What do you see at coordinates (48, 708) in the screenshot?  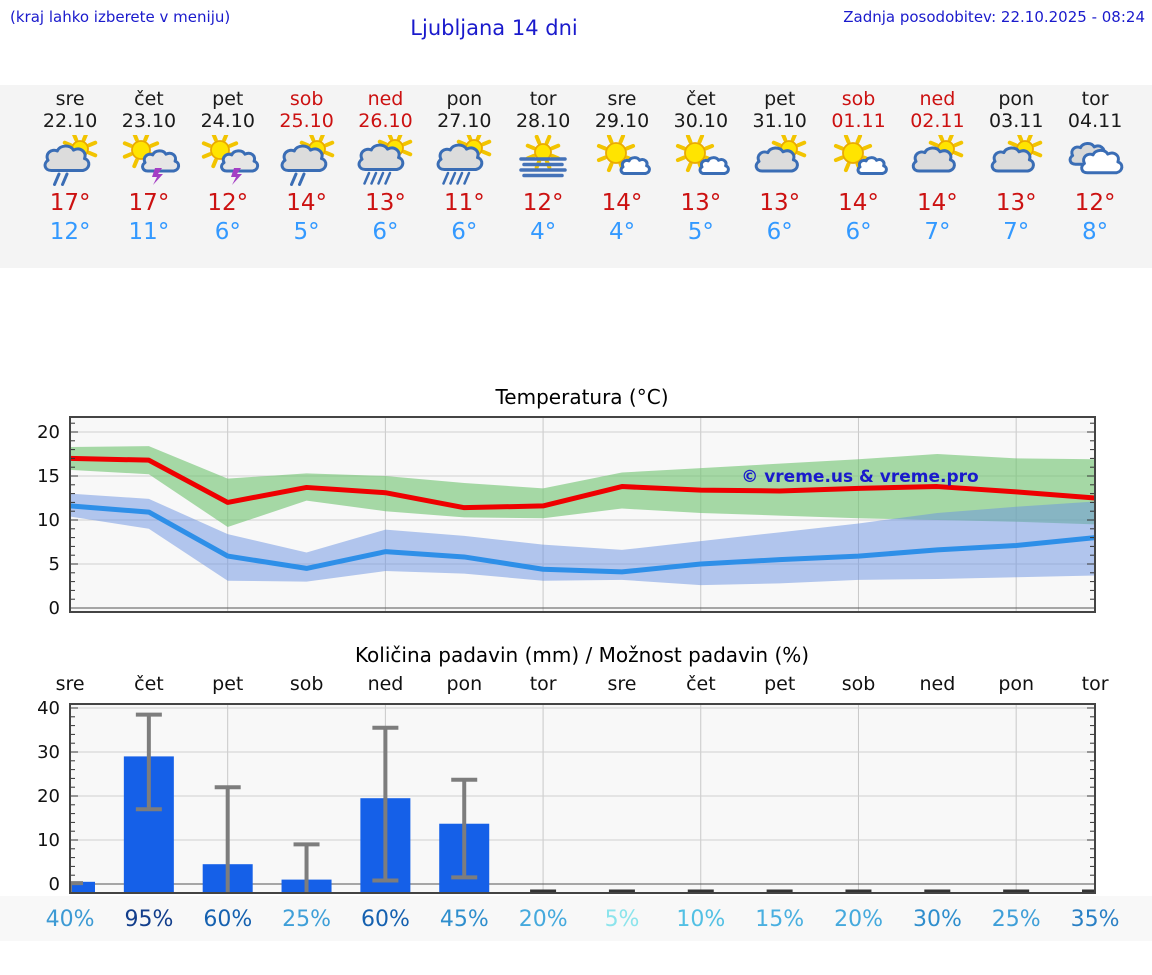 I see `precip-y-tick-label: 40` at bounding box center [48, 708].